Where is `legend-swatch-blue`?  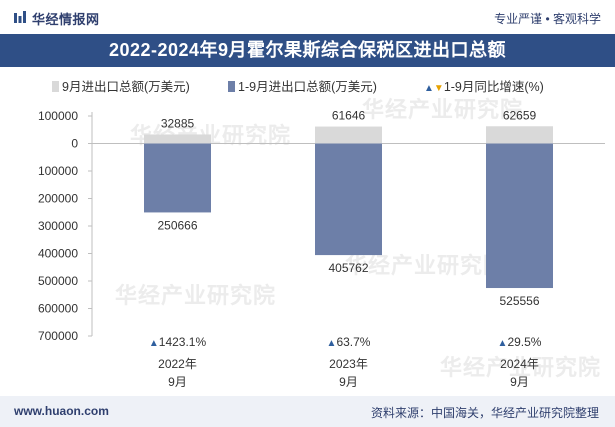
legend-swatch-blue is located at coordinates (231, 86).